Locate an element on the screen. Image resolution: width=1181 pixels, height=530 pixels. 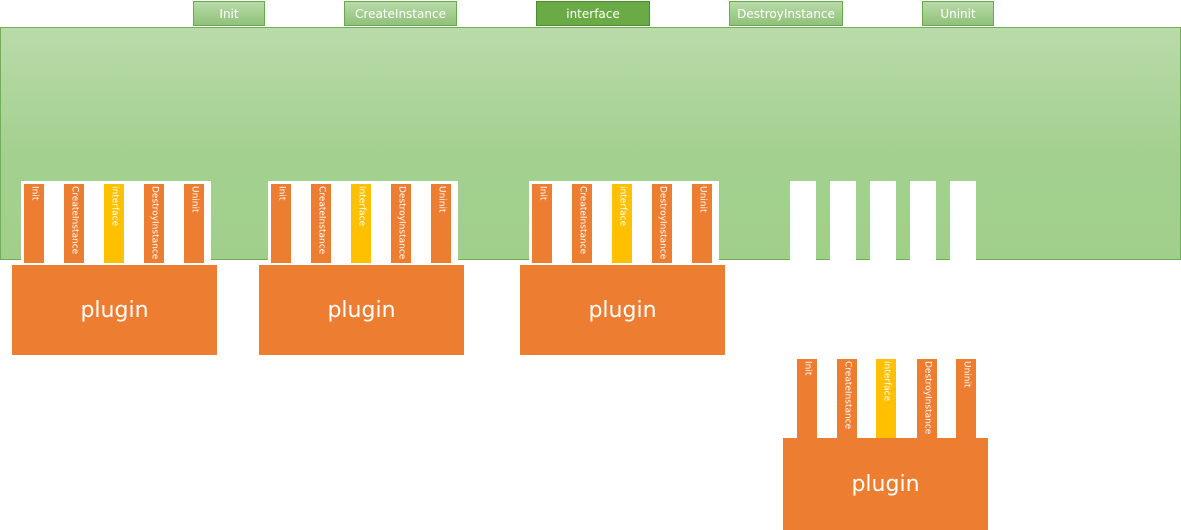
plugin-1-body: plugin is located at coordinates (114, 309).